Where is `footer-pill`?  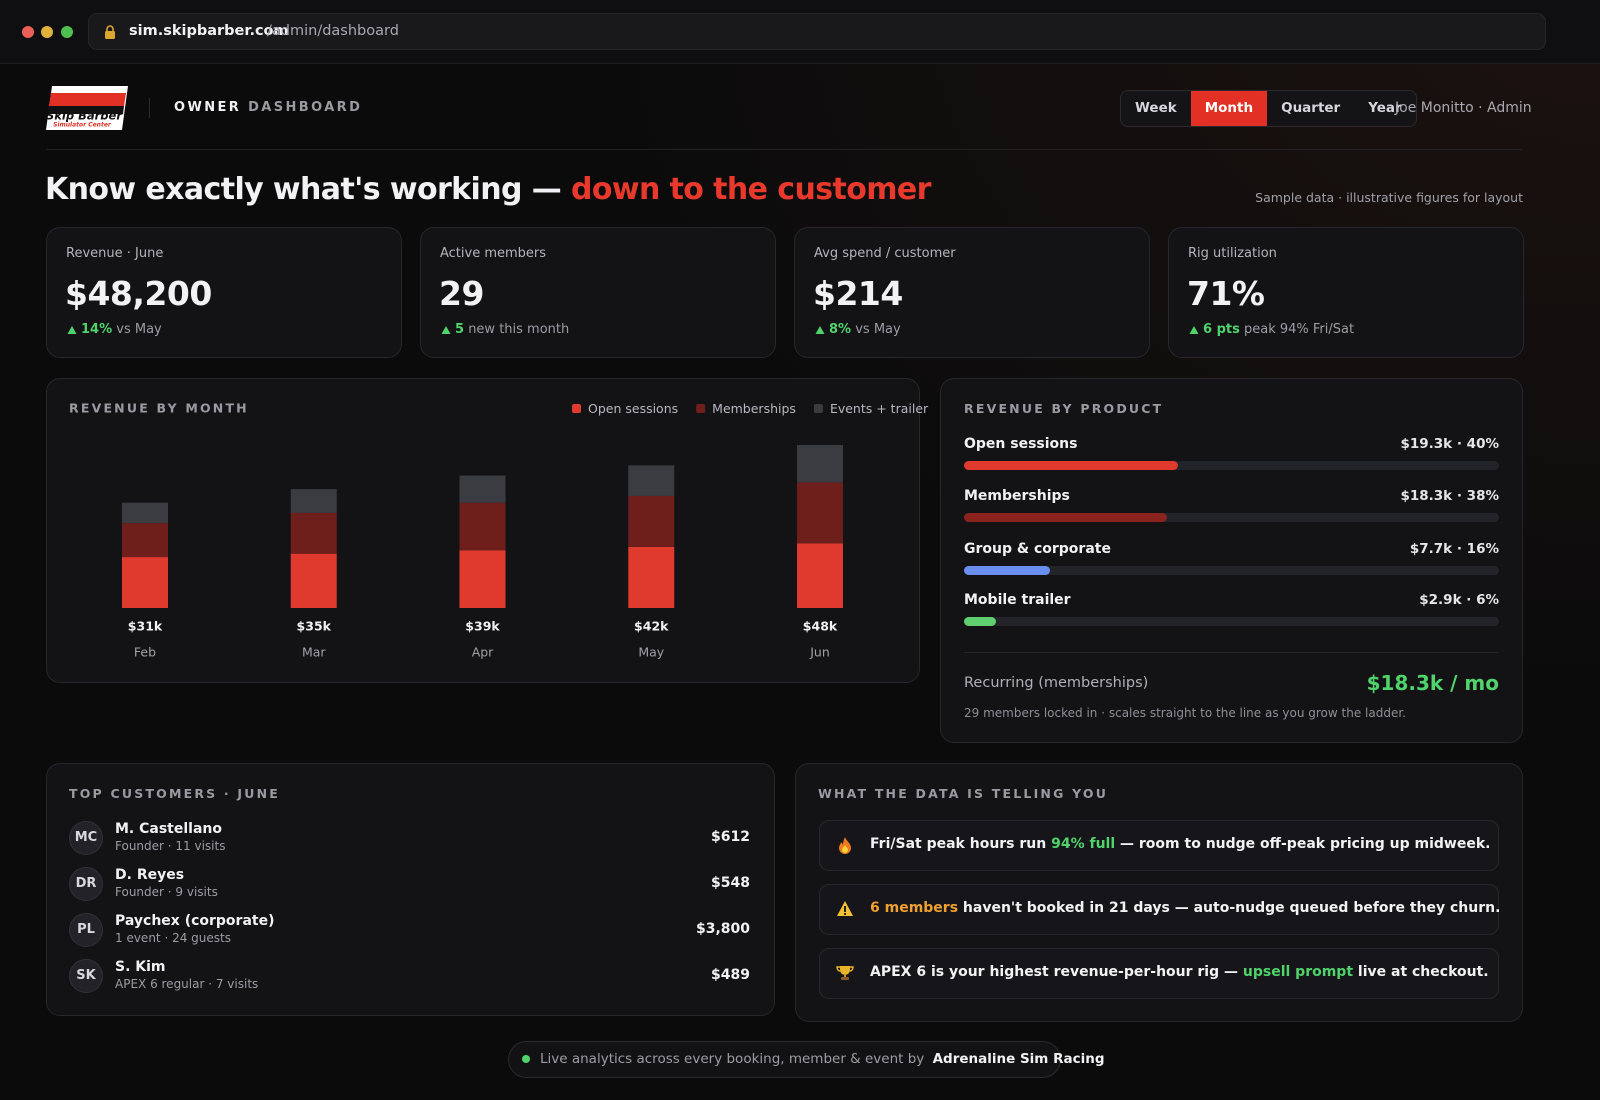
footer-pill is located at coordinates (784, 1059).